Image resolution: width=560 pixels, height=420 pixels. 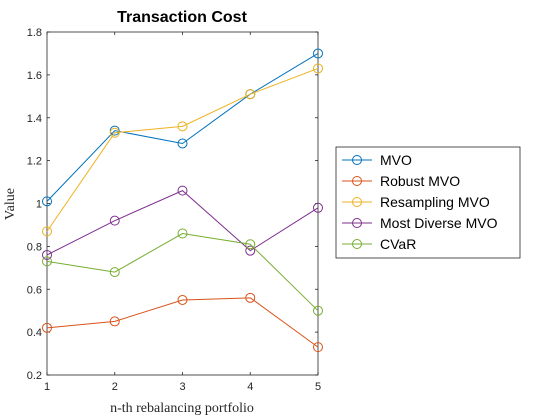 What do you see at coordinates (398, 244) in the screenshot?
I see `legend-label-cvar: CVaR` at bounding box center [398, 244].